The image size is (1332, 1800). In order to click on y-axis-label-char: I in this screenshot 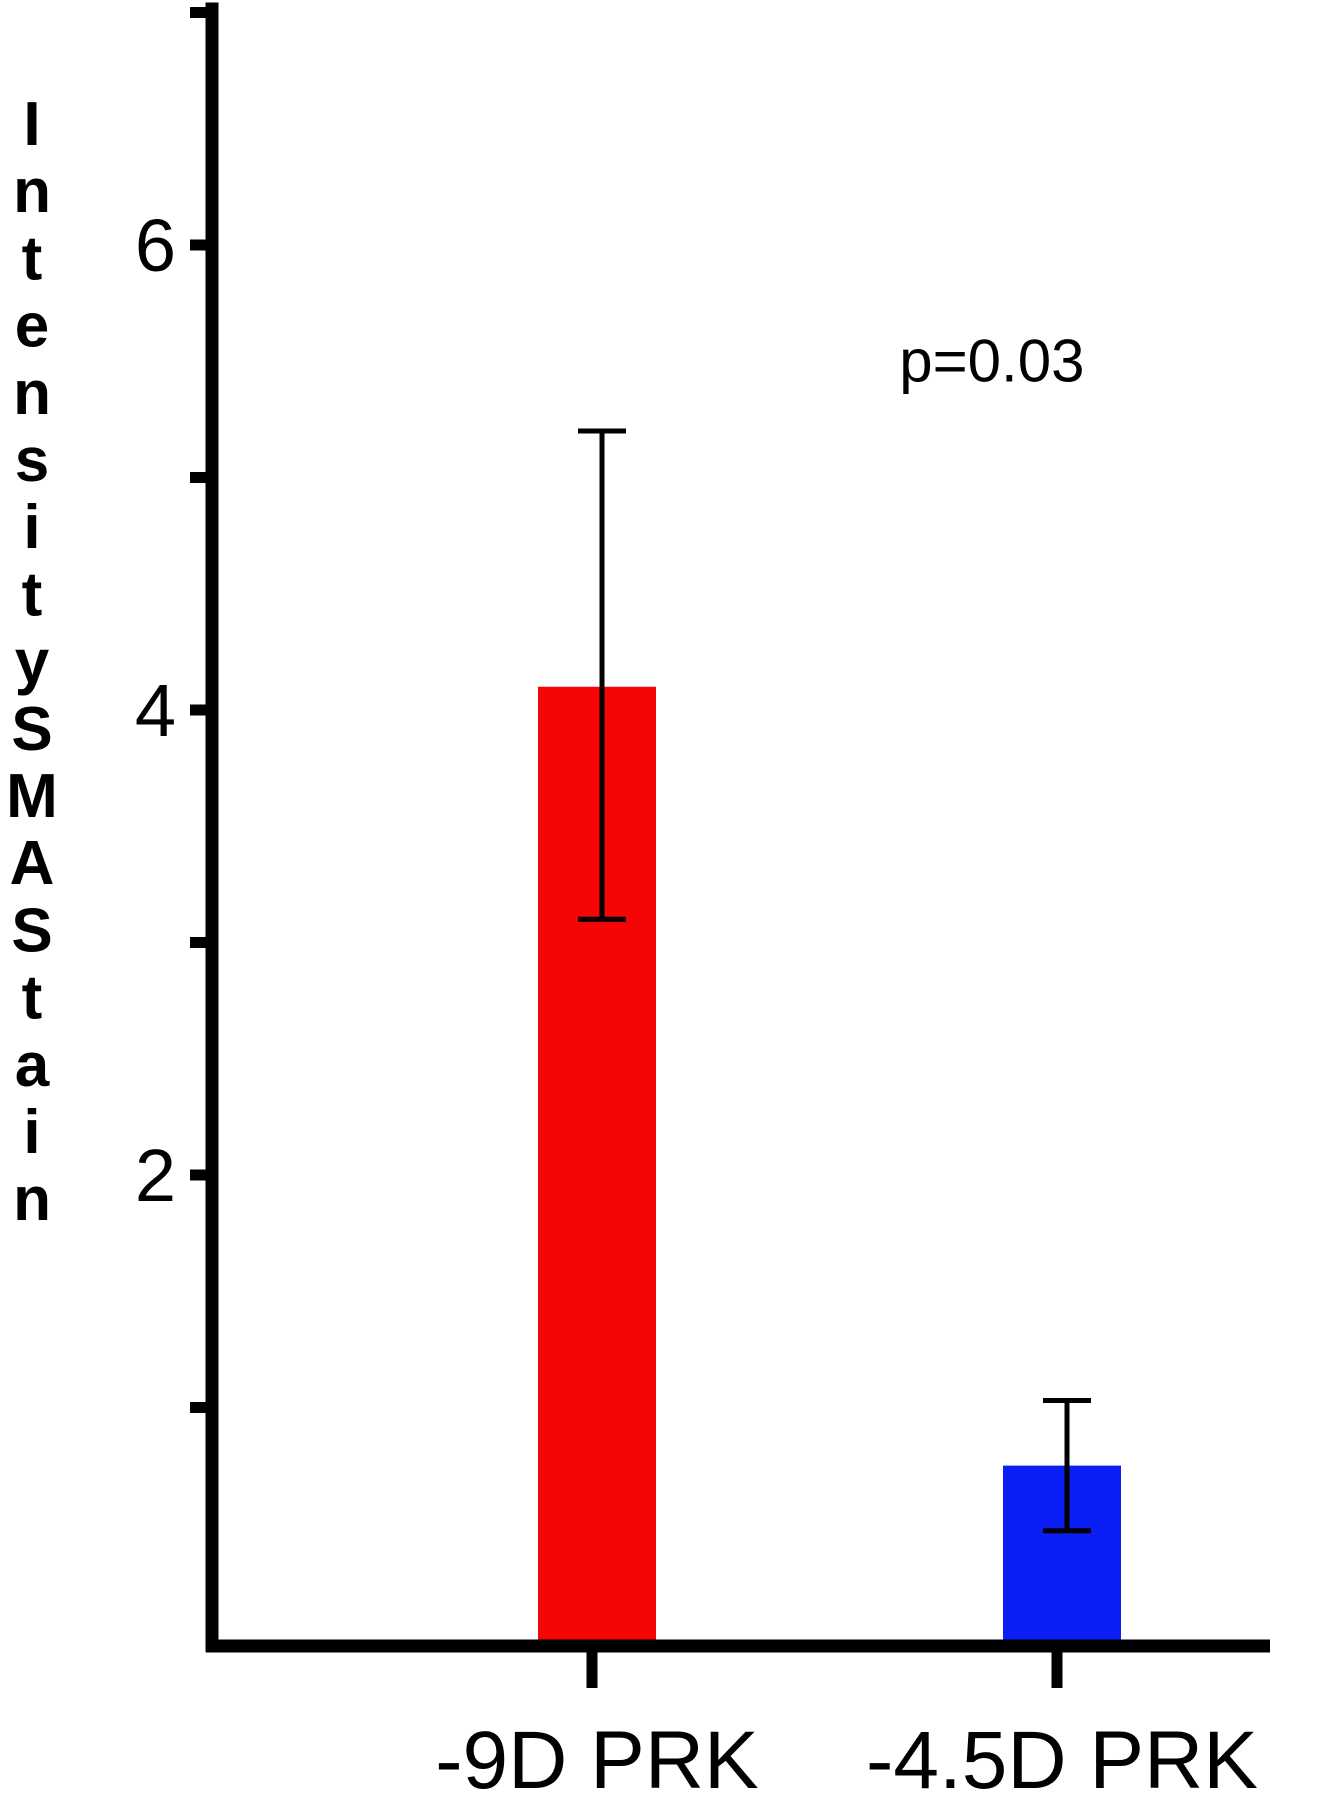, I will do `click(31, 124)`.